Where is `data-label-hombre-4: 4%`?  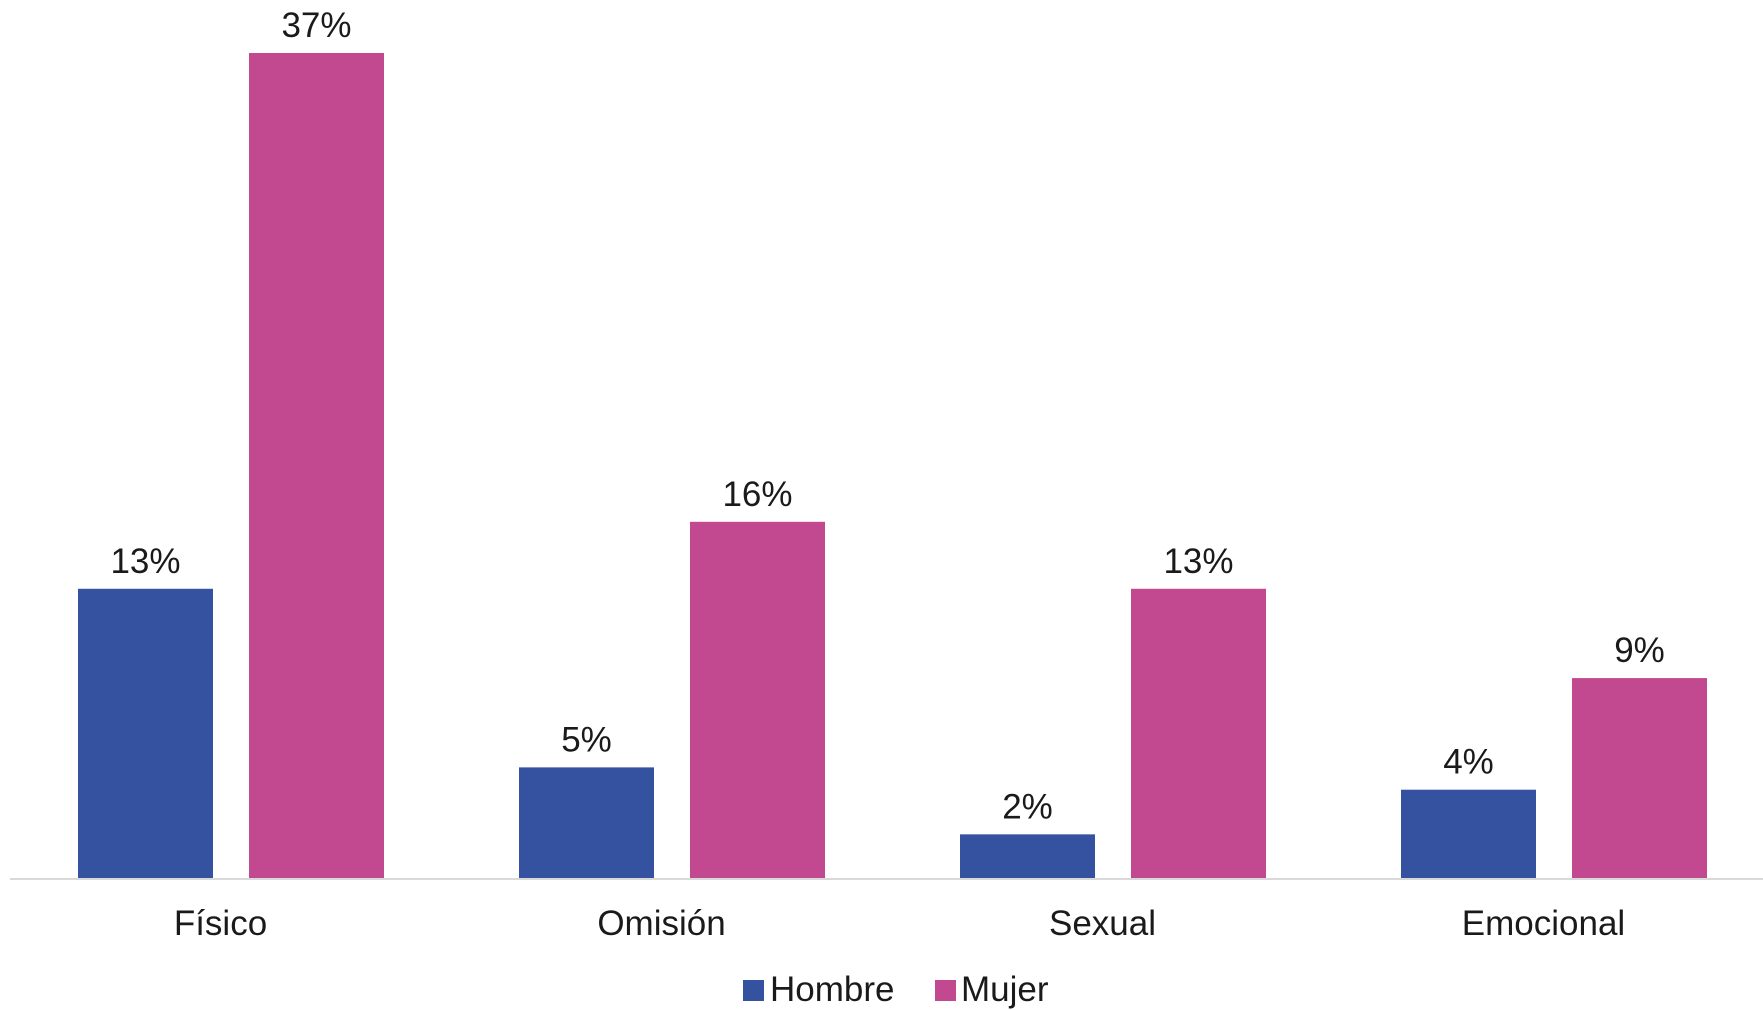
data-label-hombre-4: 4% is located at coordinates (1468, 762).